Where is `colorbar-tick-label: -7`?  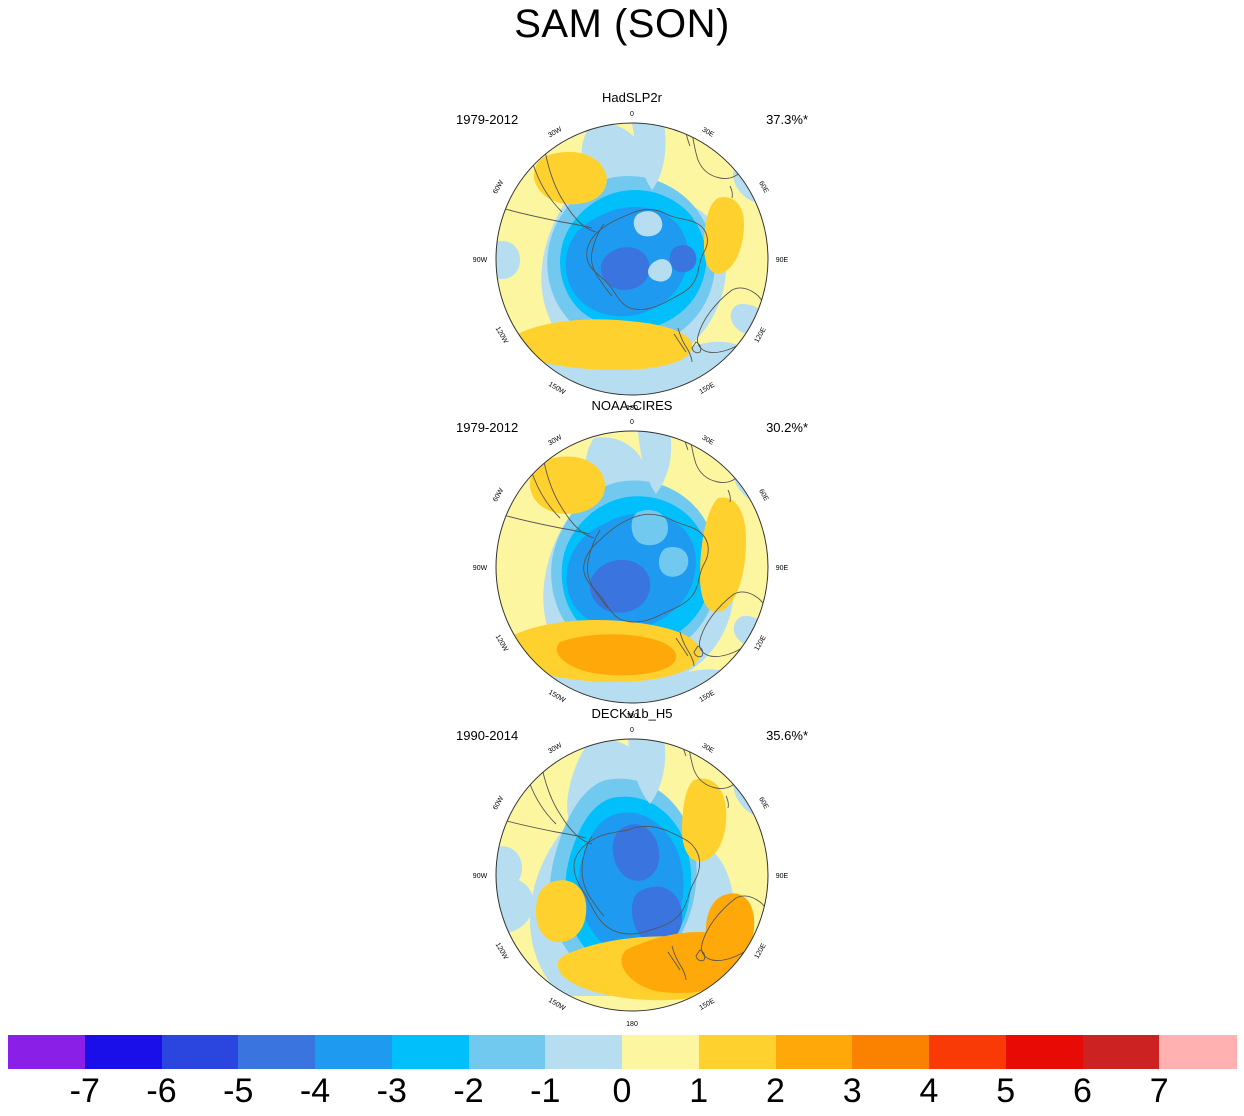 colorbar-tick-label: -7 is located at coordinates (84, 1091).